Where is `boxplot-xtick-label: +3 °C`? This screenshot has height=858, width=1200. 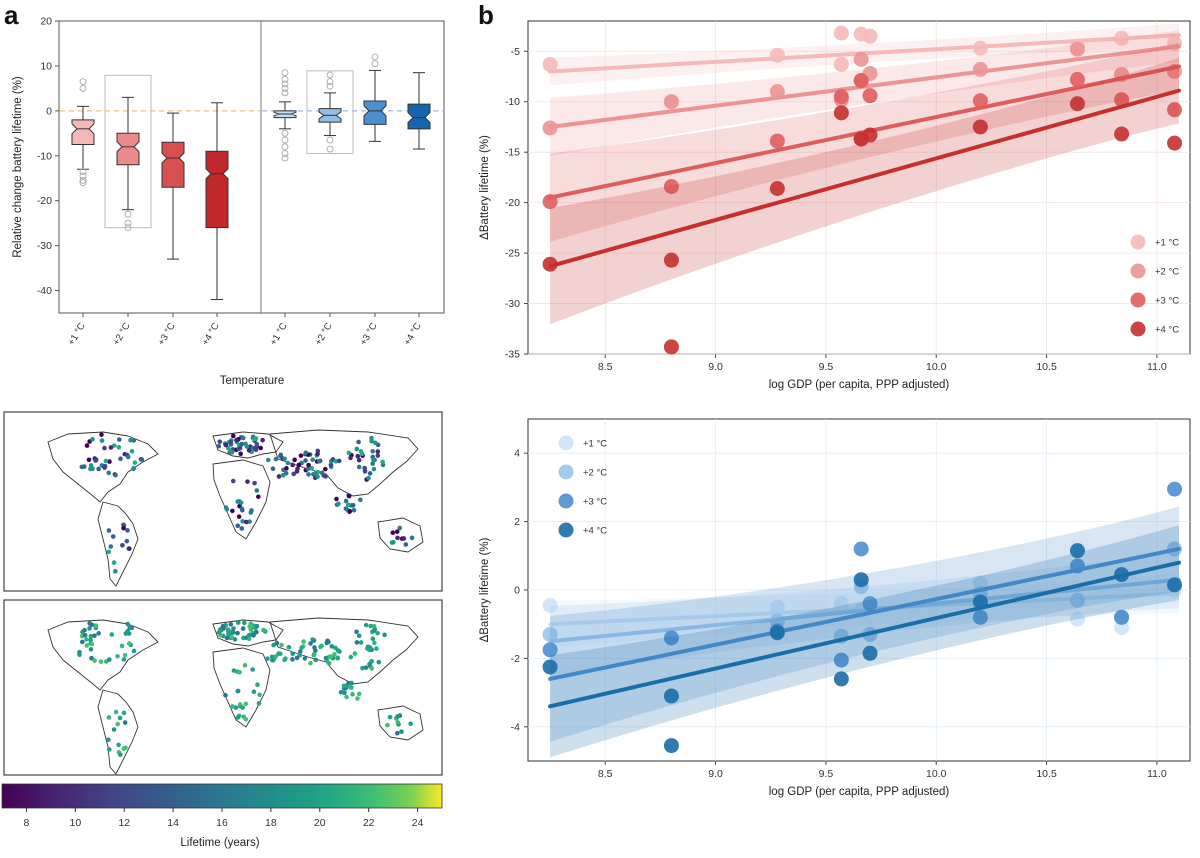 boxplot-xtick-label: +3 °C is located at coordinates (369, 334).